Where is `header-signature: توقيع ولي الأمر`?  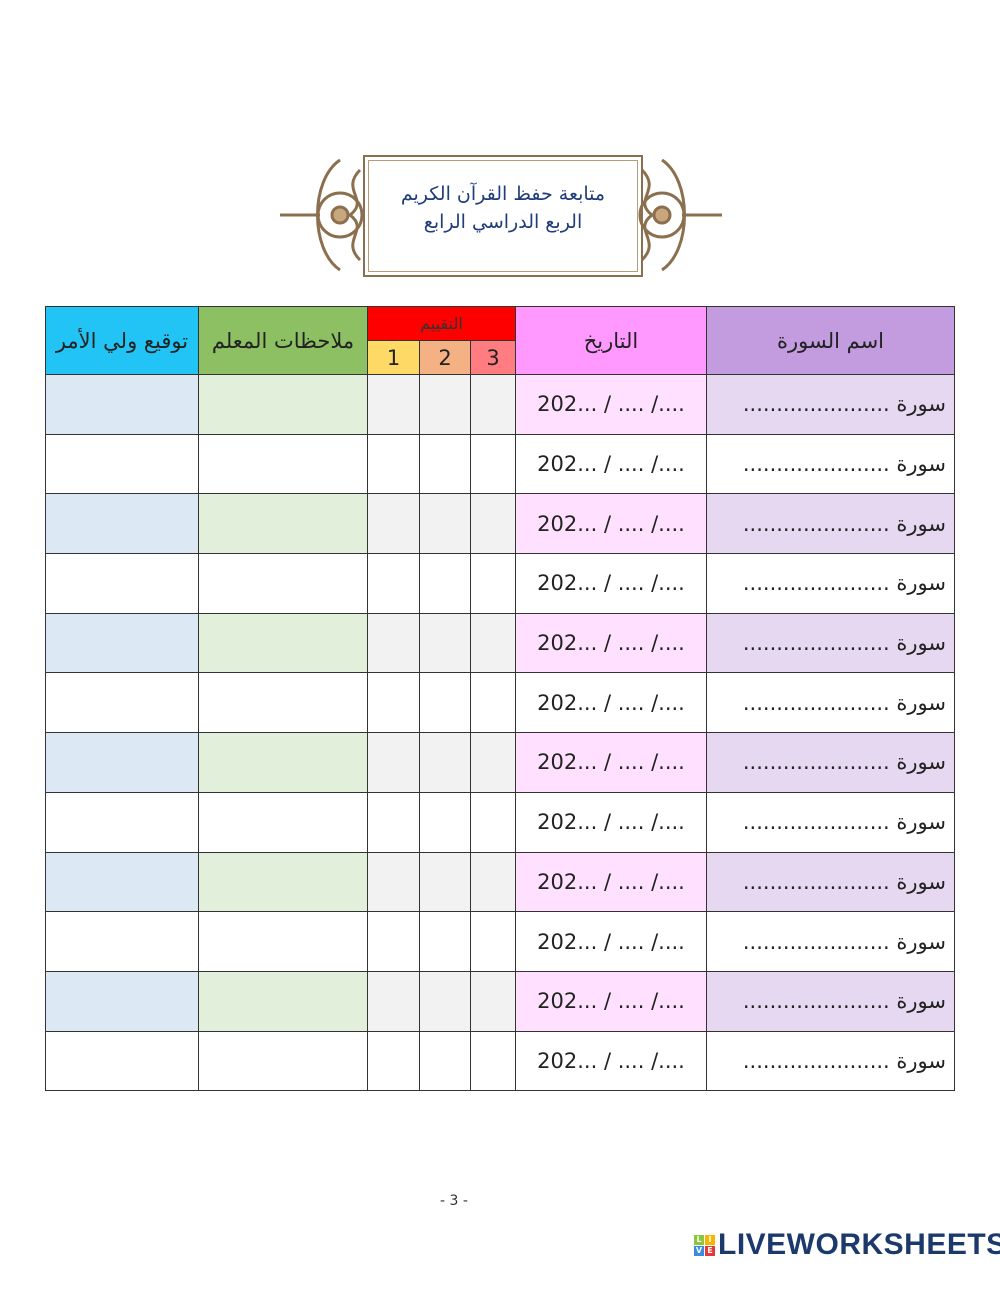
header-signature: توقيع ولي الأمر is located at coordinates (122, 340).